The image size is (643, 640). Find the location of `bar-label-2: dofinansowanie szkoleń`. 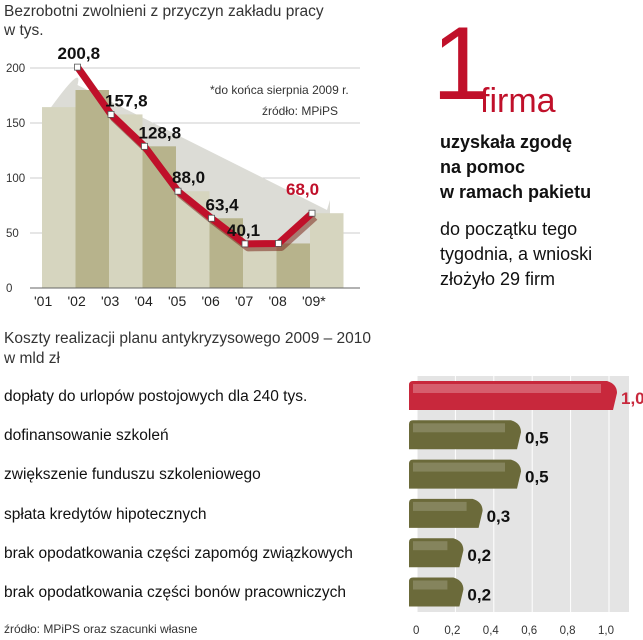

bar-label-2: dofinansowanie szkoleń is located at coordinates (86, 435).